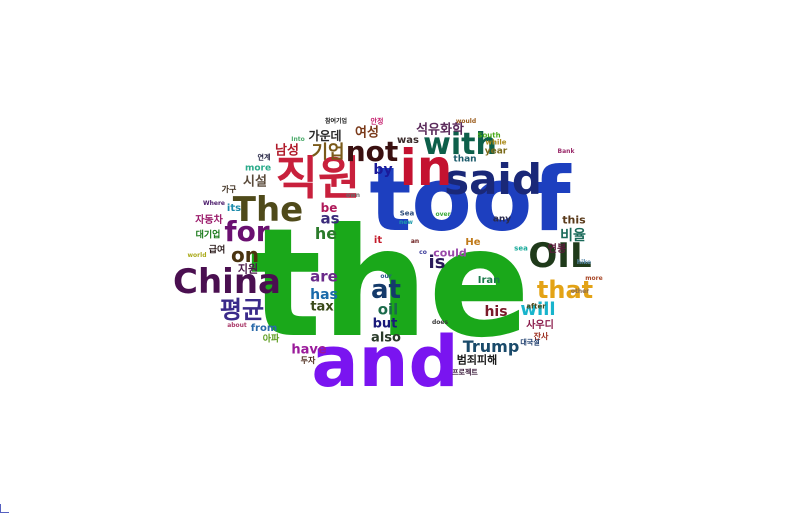 Image resolution: width=800 pixels, height=513 pixels. What do you see at coordinates (565, 290) in the screenshot?
I see `cloud-word: that` at bounding box center [565, 290].